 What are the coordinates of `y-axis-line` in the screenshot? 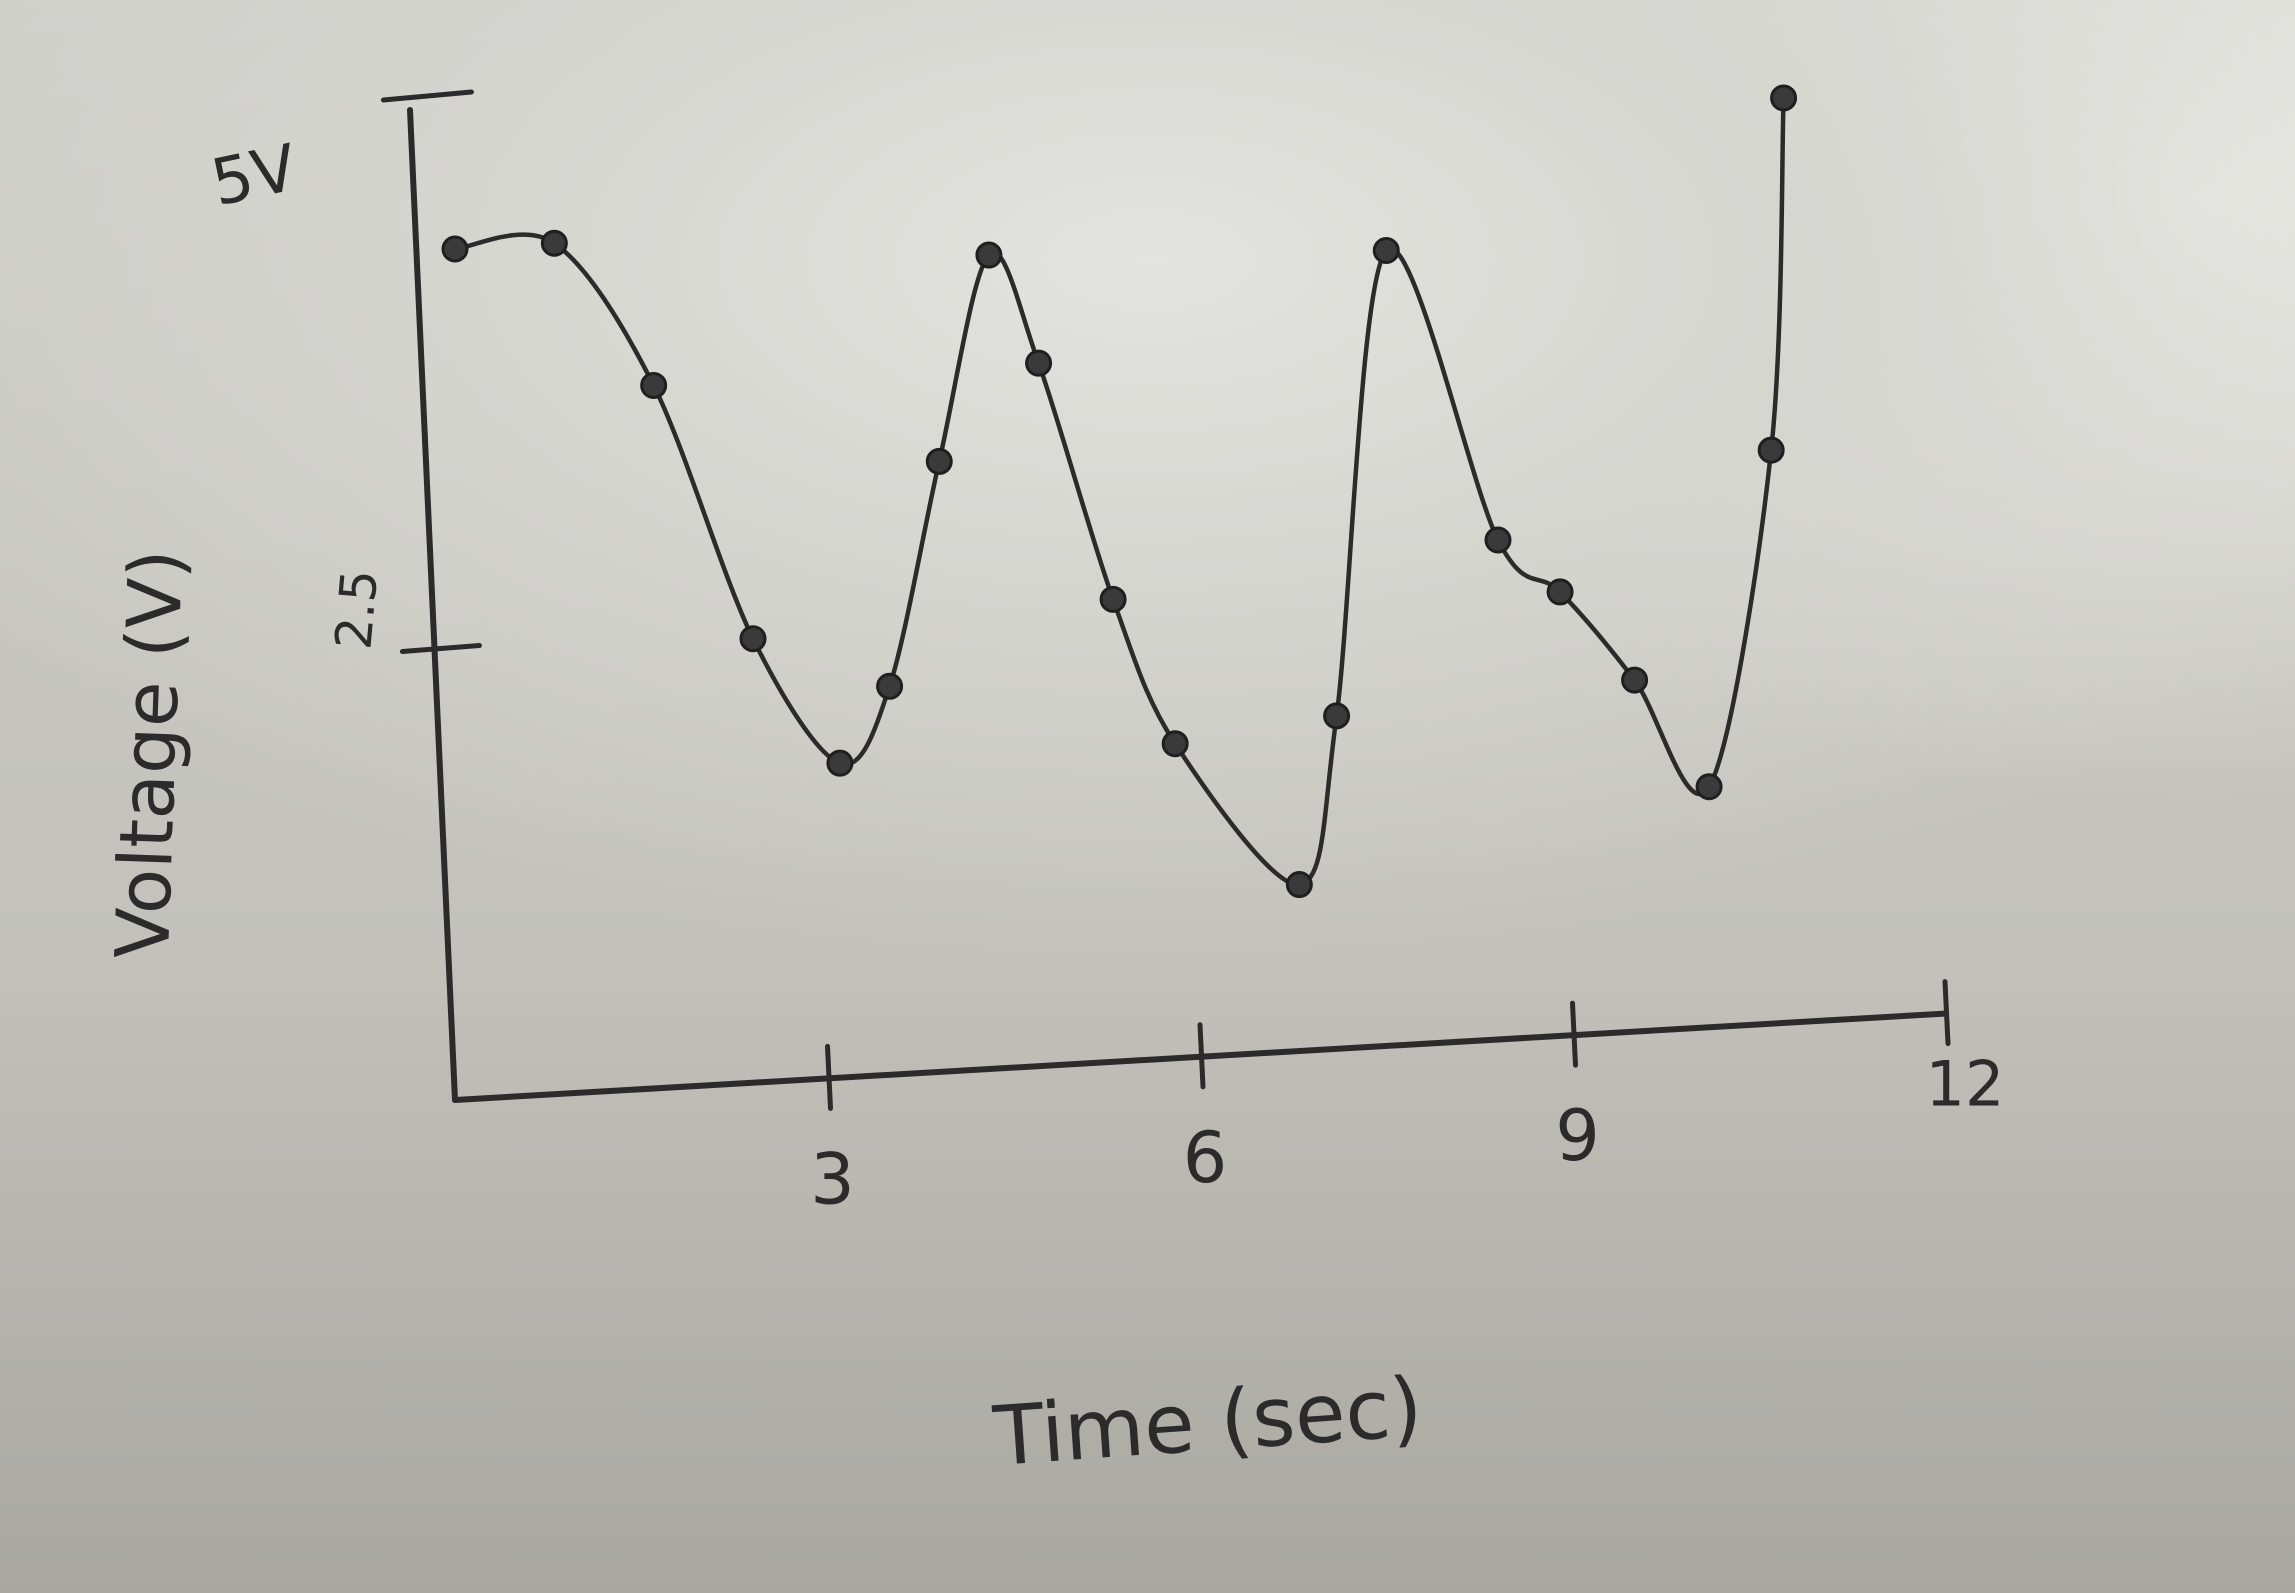 It's located at (432, 605).